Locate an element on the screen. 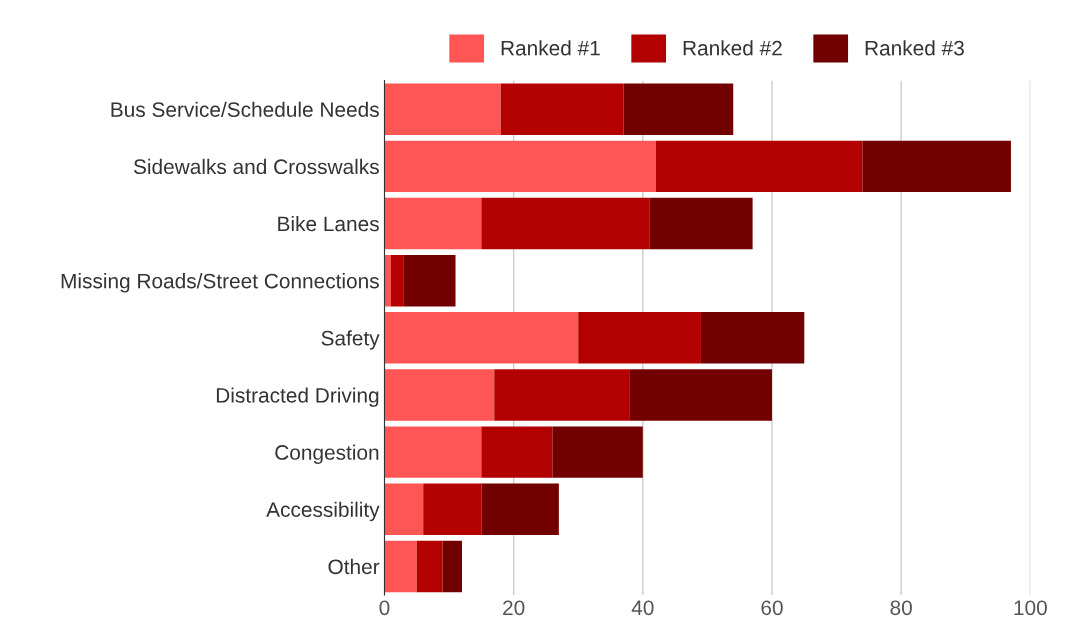 The height and width of the screenshot is (635, 1080). y-tick-label: Bus Service/Schedule Needs is located at coordinates (245, 109).